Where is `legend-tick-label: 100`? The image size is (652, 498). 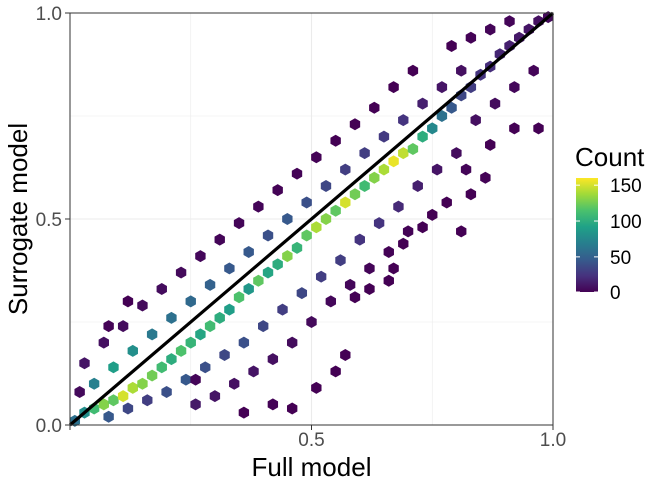
legend-tick-label: 100 is located at coordinates (626, 222).